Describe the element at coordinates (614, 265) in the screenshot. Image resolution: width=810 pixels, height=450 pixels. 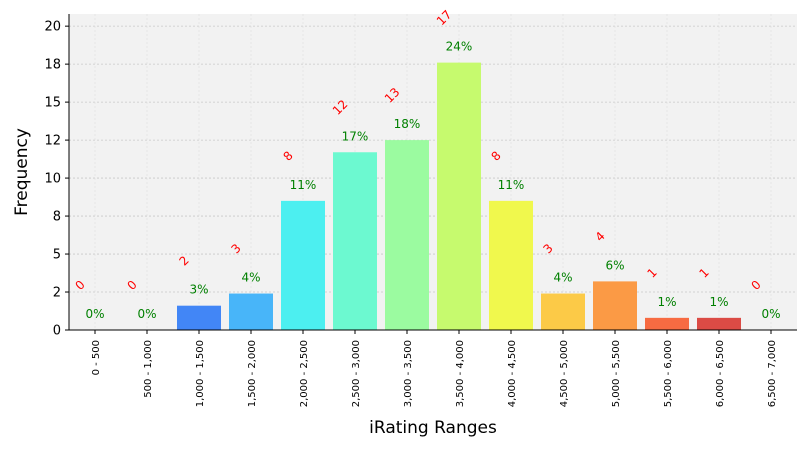
I see `percent-label: 6%` at that location.